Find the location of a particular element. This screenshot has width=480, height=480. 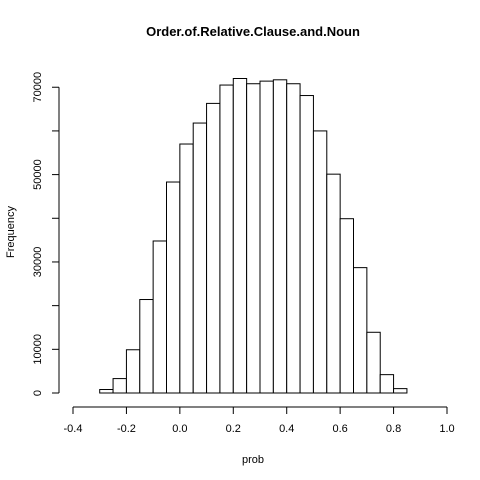

x-tick-label: 1.0 is located at coordinates (446, 429).